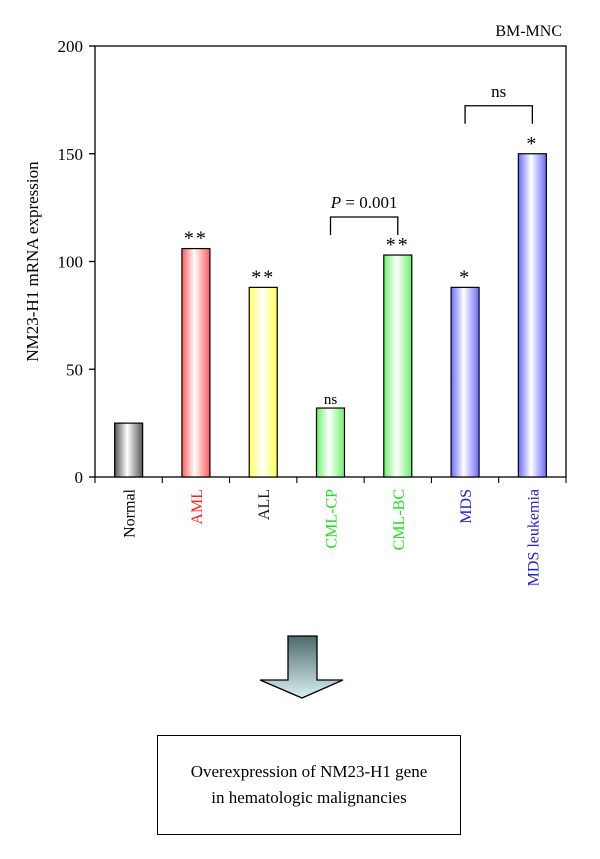 The height and width of the screenshot is (859, 600). What do you see at coordinates (71, 154) in the screenshot?
I see `y-tick-label: 150` at bounding box center [71, 154].